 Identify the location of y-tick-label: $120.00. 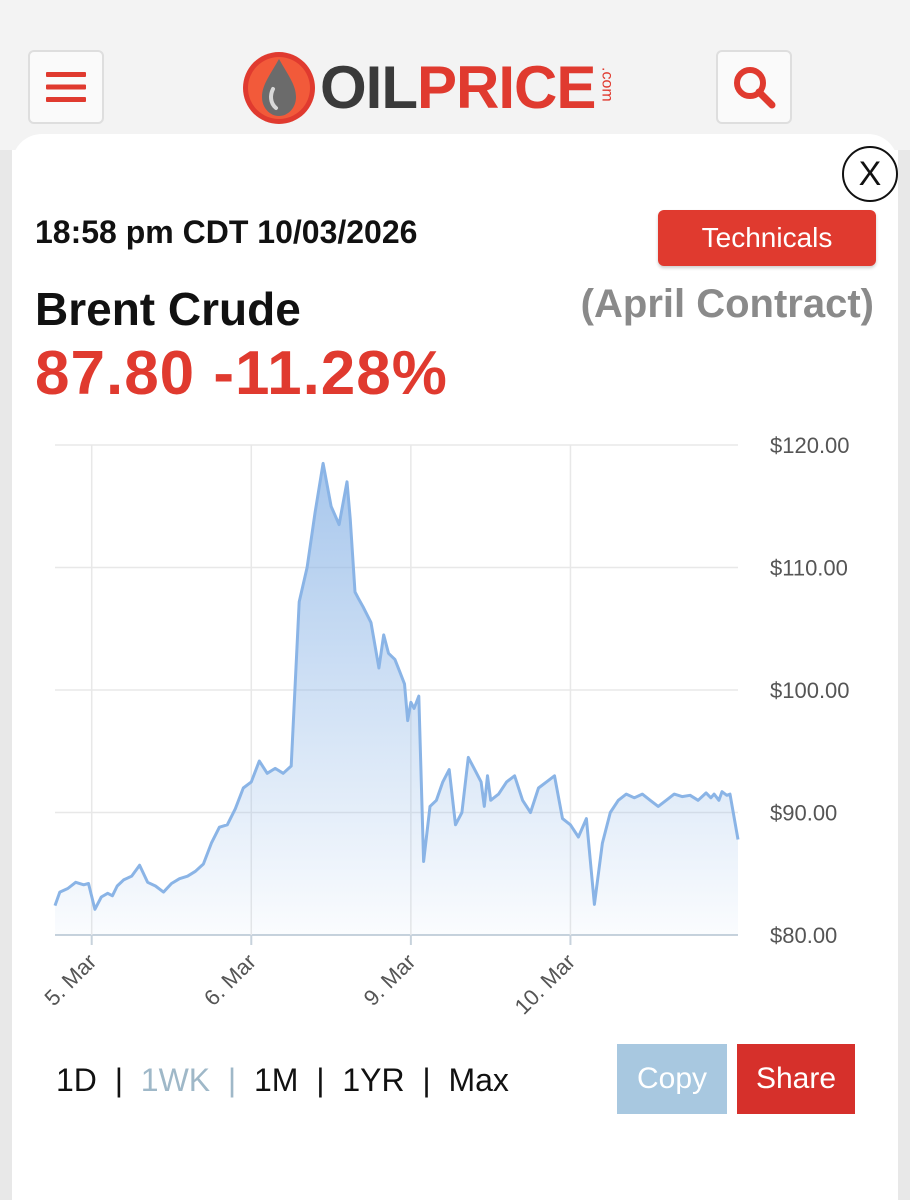
(810, 445).